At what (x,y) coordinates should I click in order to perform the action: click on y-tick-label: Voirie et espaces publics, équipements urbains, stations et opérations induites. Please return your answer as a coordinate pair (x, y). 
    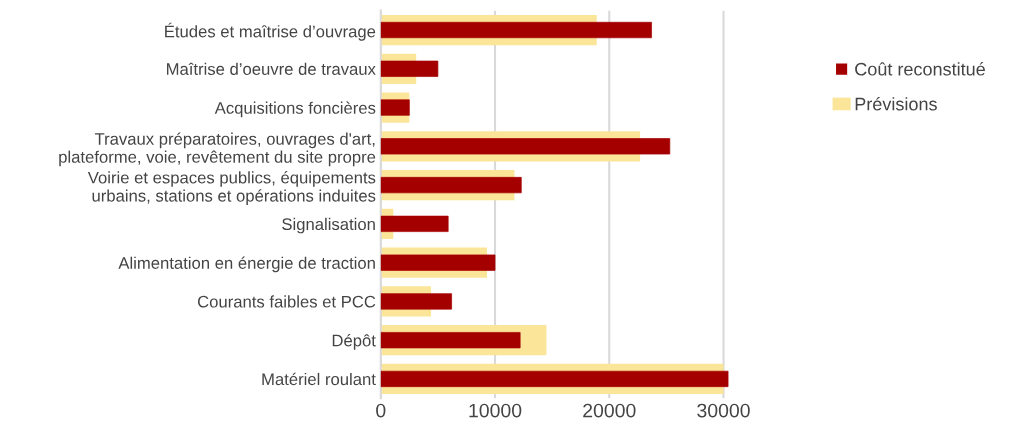
    Looking at the image, I should click on (231, 188).